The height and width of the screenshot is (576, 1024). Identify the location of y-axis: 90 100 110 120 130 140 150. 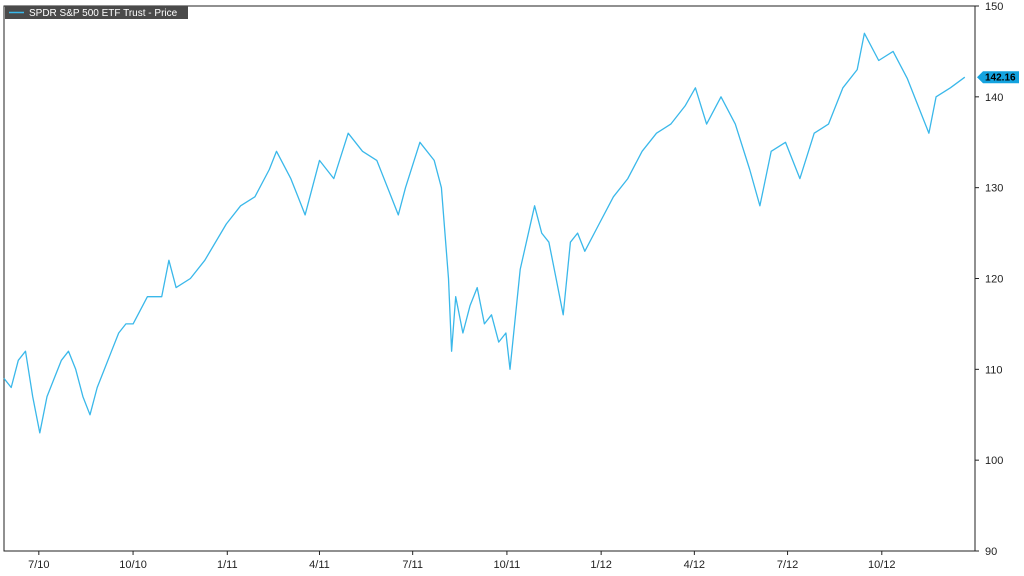
(989, 279).